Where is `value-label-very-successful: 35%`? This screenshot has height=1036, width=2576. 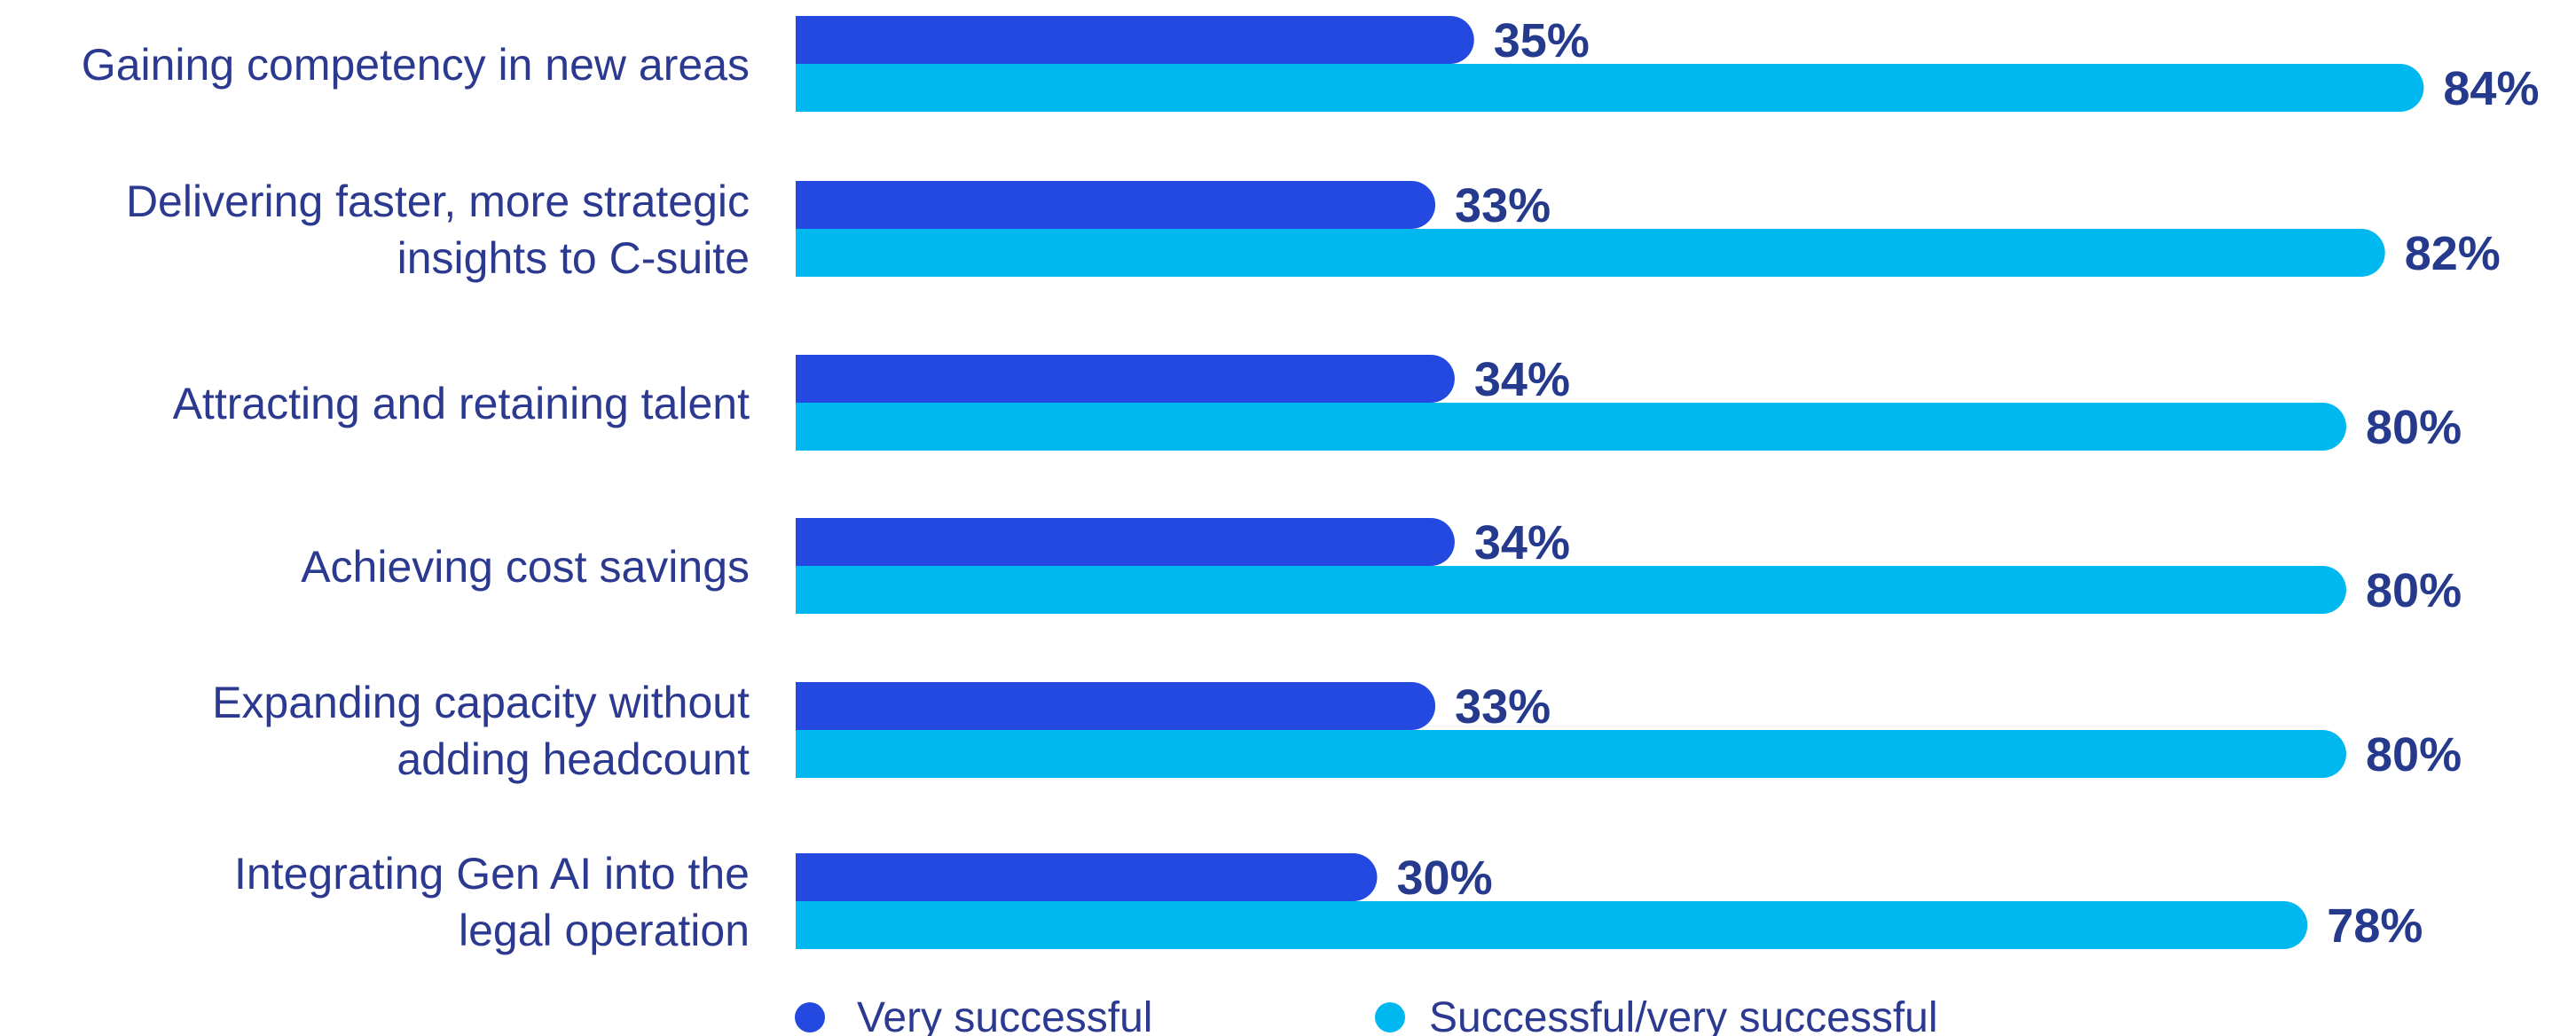 value-label-very-successful: 35% is located at coordinates (1542, 40).